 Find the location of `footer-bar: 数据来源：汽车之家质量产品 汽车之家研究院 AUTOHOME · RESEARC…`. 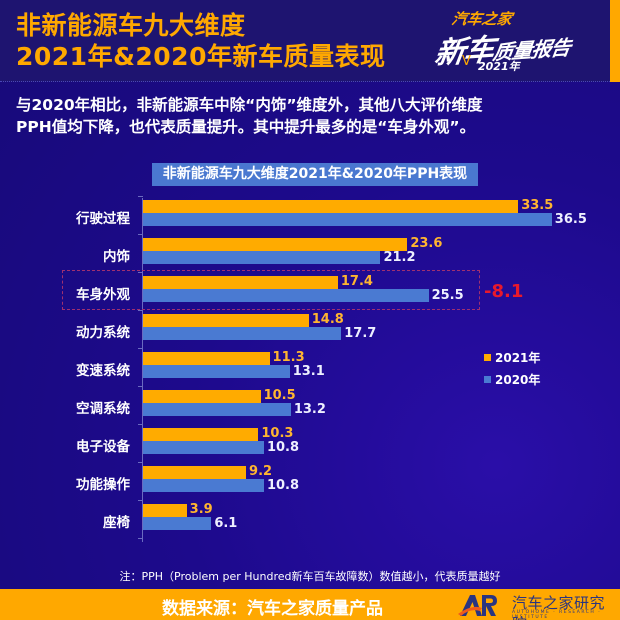

footer-bar: 数据来源：汽车之家质量产品 汽车之家研究院 AUTOHOME · RESEARC… is located at coordinates (310, 604).